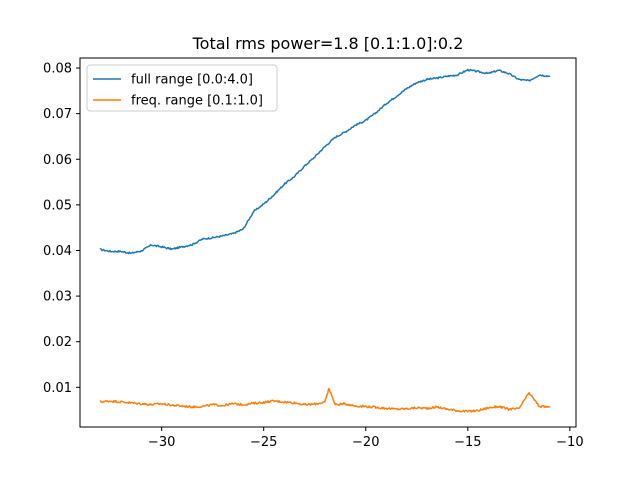 This screenshot has width=640, height=480. Describe the element at coordinates (365, 442) in the screenshot. I see `x-tick-label: −20` at that location.